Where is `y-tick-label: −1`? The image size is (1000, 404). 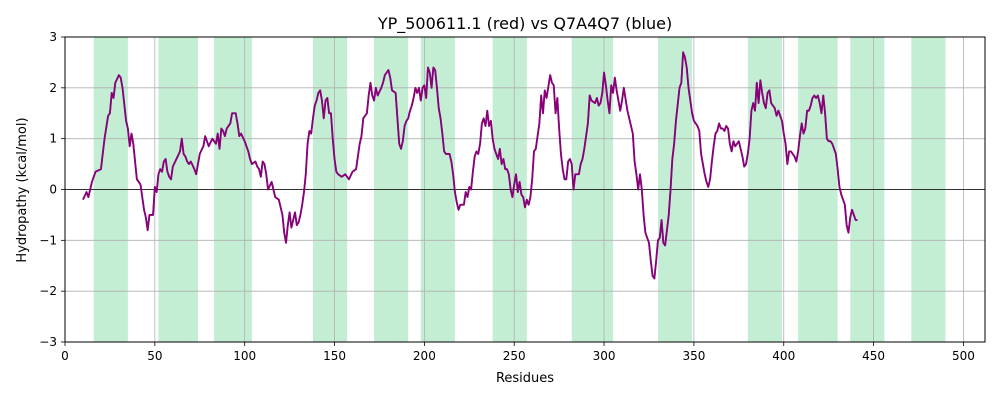 y-tick-label: −1 is located at coordinates (48, 240).